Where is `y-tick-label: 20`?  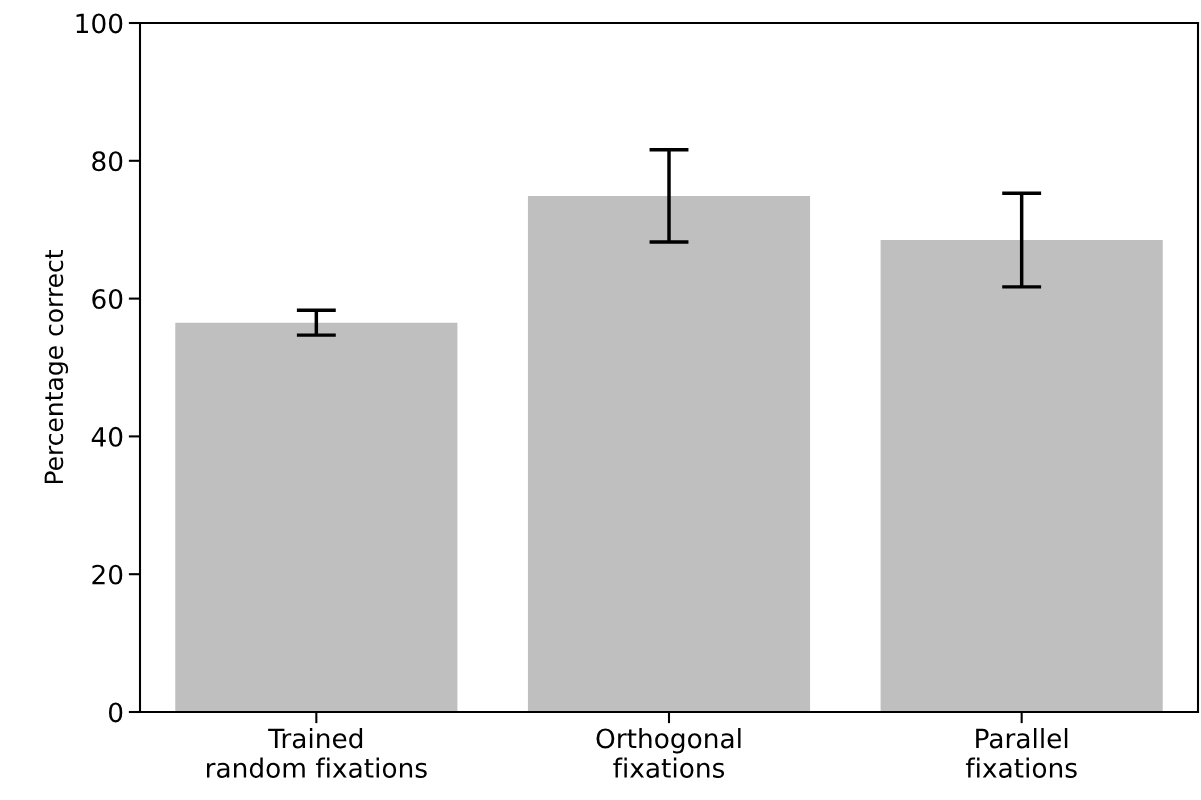 y-tick-label: 20 is located at coordinates (107, 574).